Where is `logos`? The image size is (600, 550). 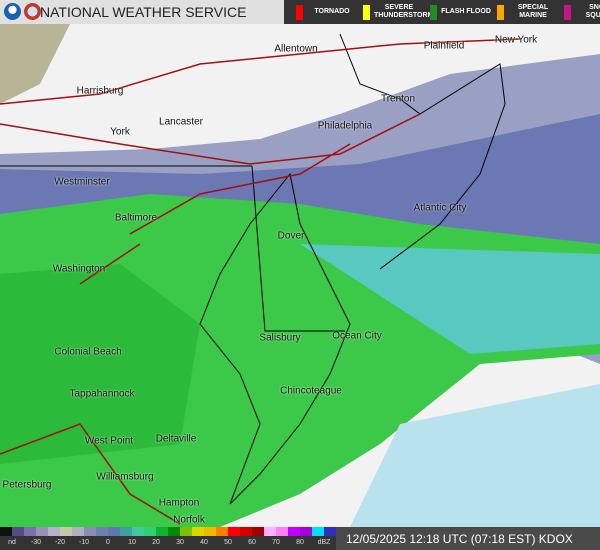 logos is located at coordinates (22, 11).